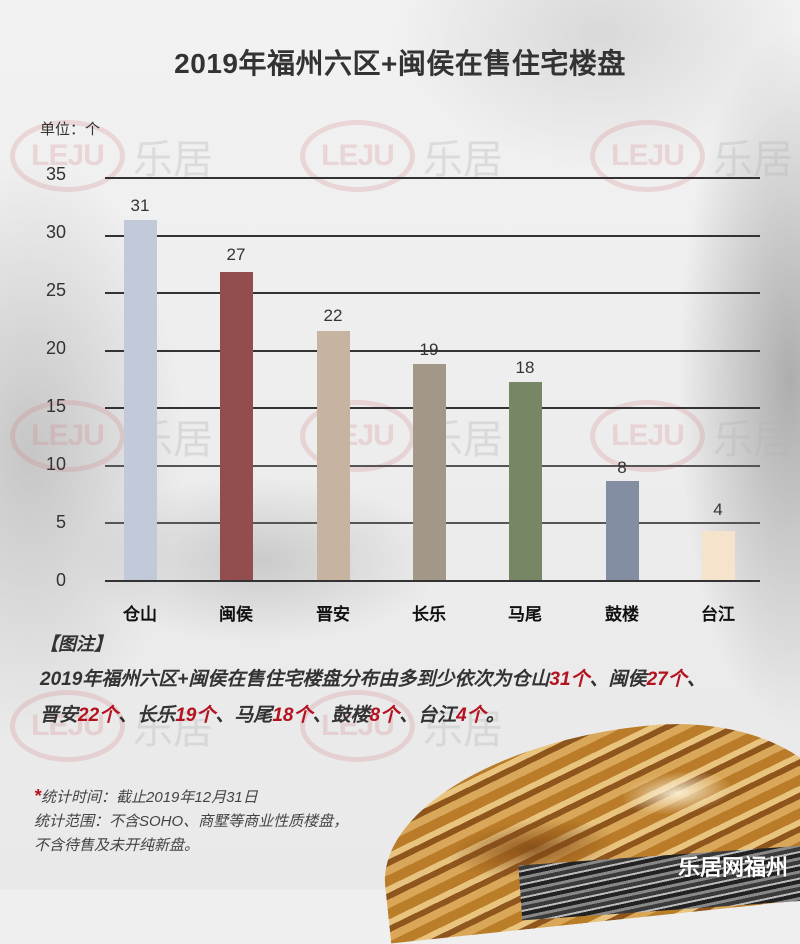 This screenshot has height=944, width=800. I want to click on x-label: 晋安, so click(333, 614).